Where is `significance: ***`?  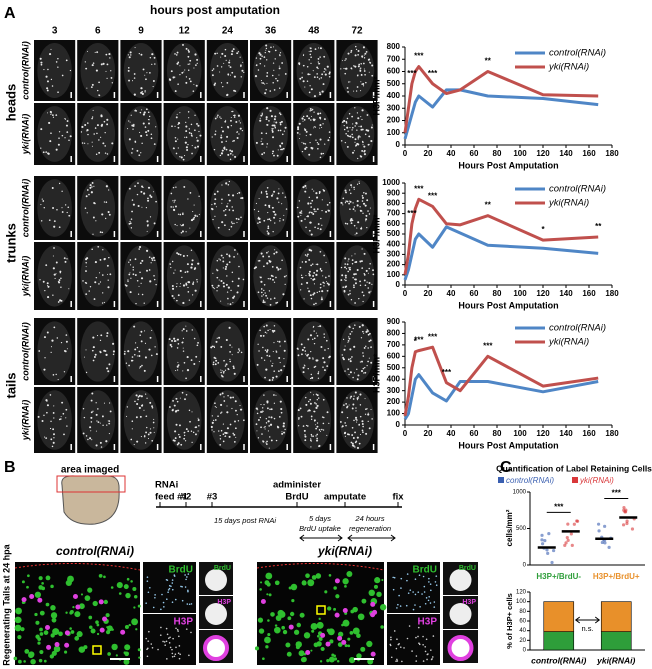
significance: *** is located at coordinates (412, 213).